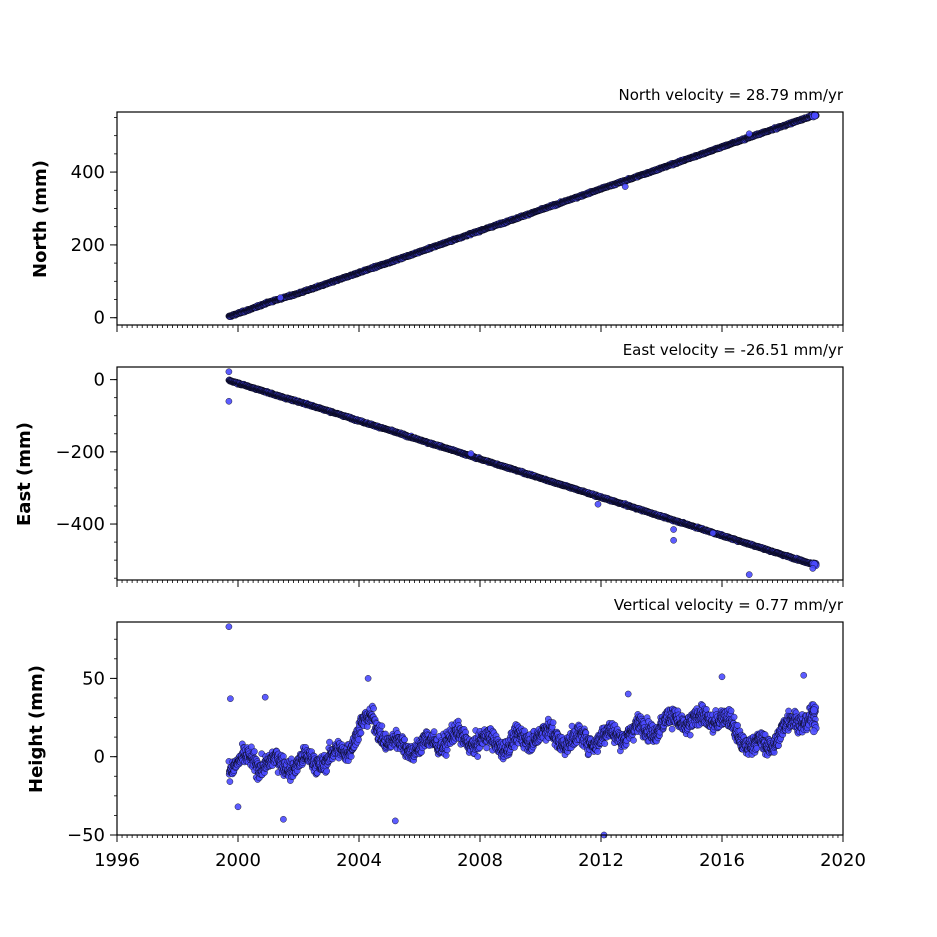  I want to click on y-tick-label: 400, so click(88, 172).